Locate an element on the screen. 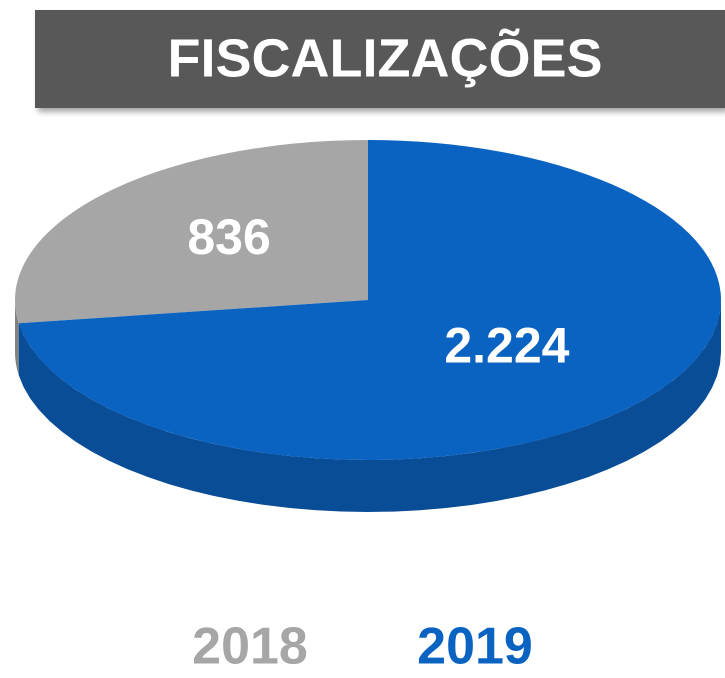  title-bar is located at coordinates (380, 59).